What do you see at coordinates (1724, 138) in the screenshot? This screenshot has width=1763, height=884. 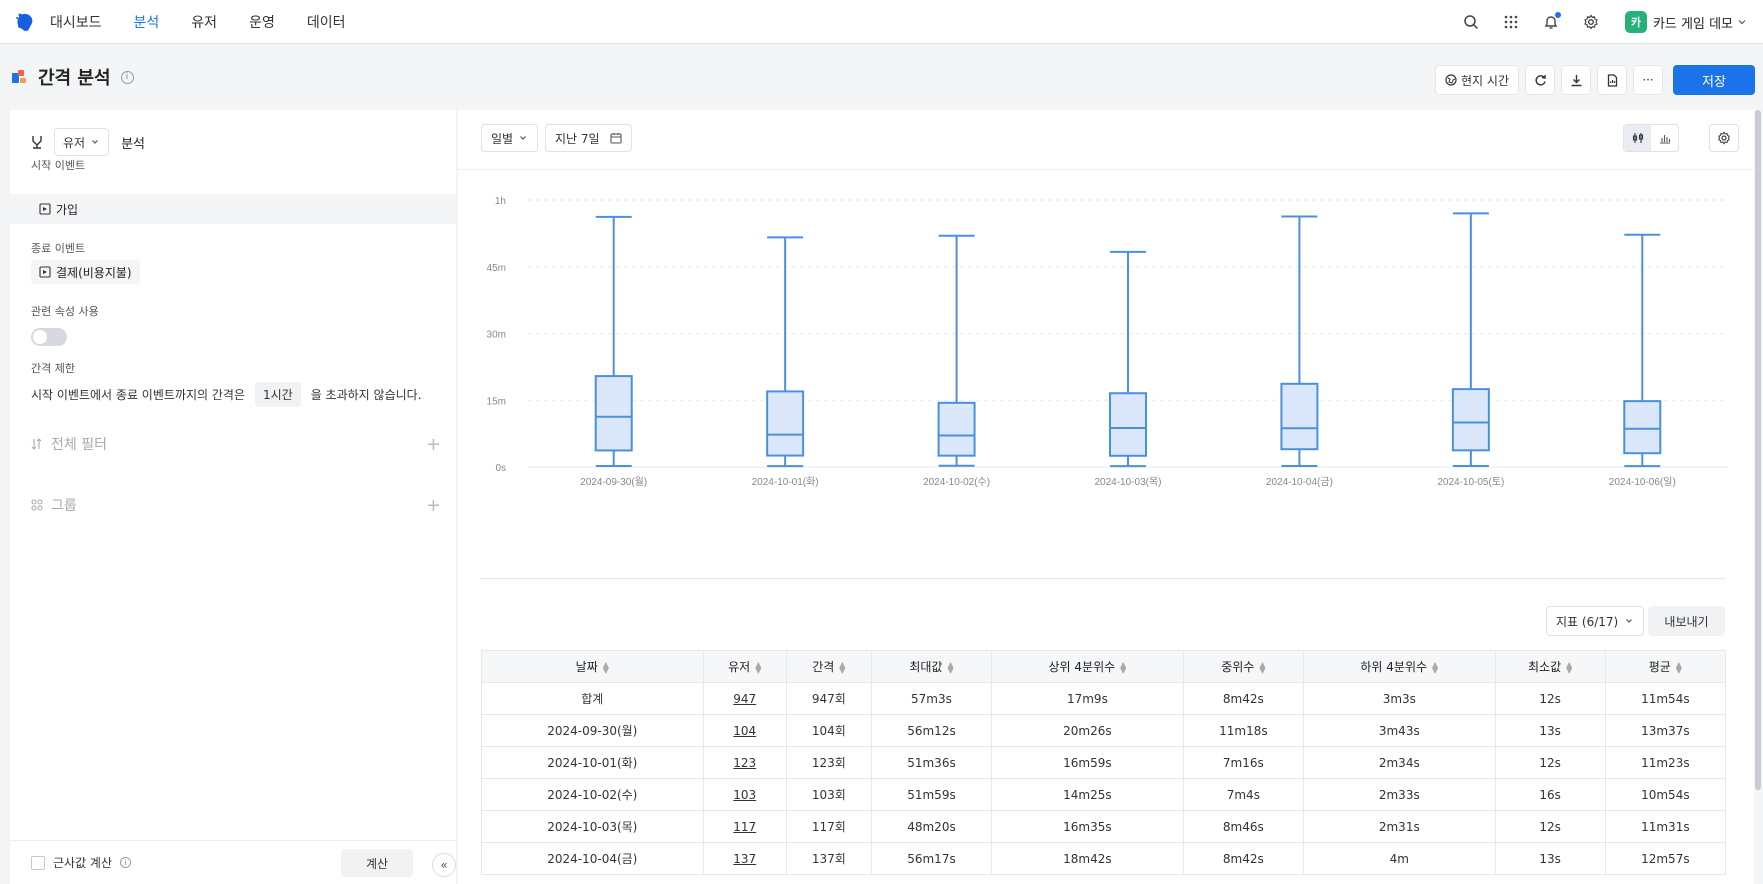 I see `chart-settings-icon` at bounding box center [1724, 138].